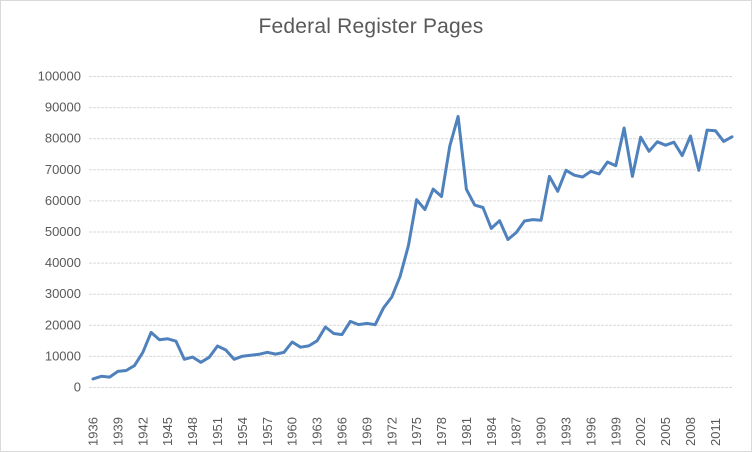 The image size is (752, 452). What do you see at coordinates (167, 431) in the screenshot?
I see `x-tick-label: 1945` at bounding box center [167, 431].